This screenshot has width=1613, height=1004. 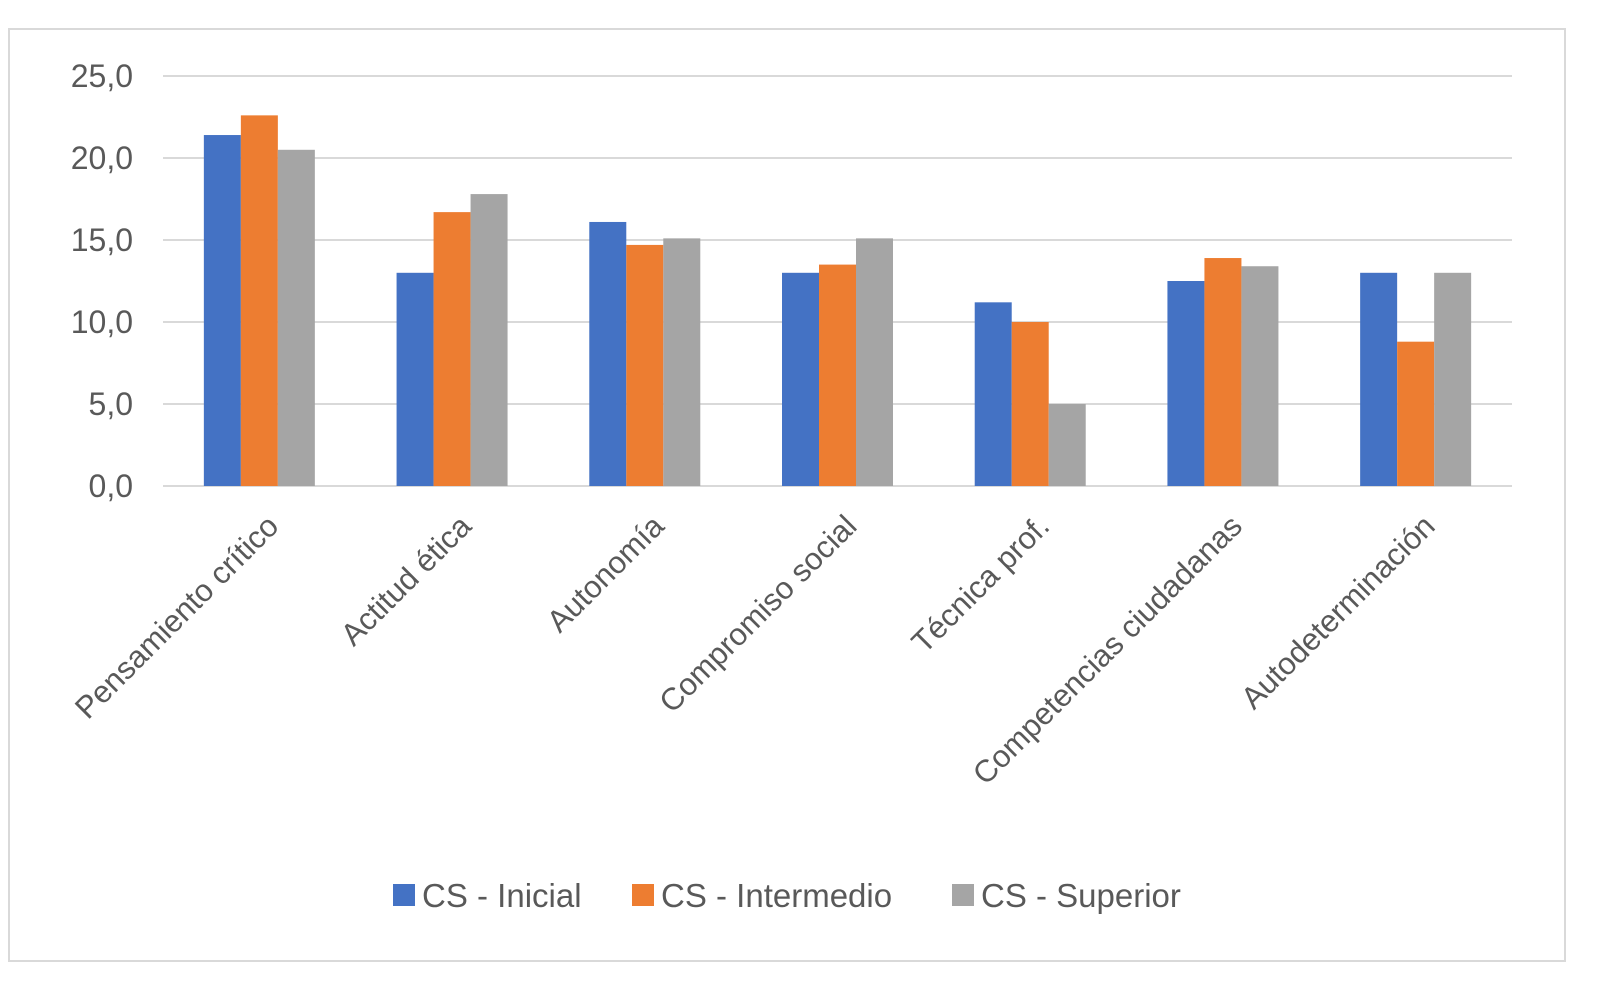 What do you see at coordinates (111, 404) in the screenshot?
I see `y-tick-label: 5,0` at bounding box center [111, 404].